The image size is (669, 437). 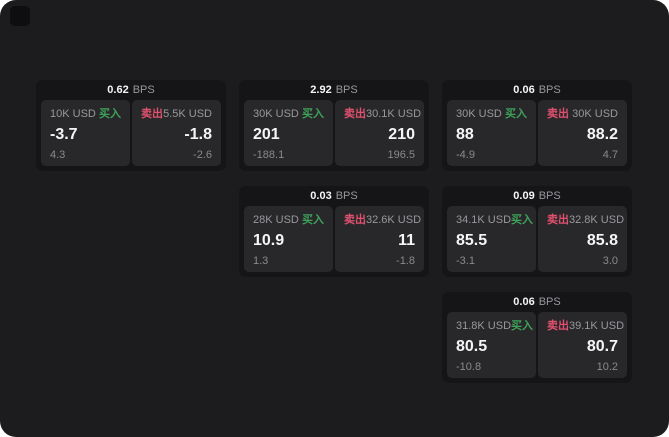 What do you see at coordinates (73, 114) in the screenshot?
I see `buy-amount: 10K USD` at bounding box center [73, 114].